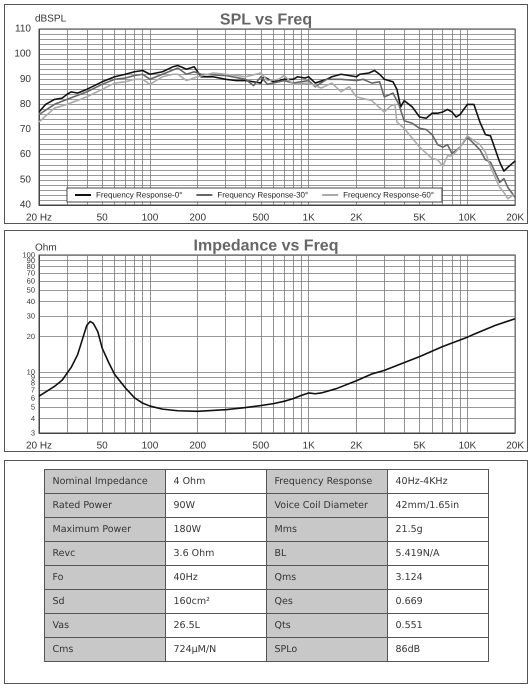 The image size is (532, 688). Describe the element at coordinates (215, 554) in the screenshot. I see `text: 3.6 Ohm` at that location.